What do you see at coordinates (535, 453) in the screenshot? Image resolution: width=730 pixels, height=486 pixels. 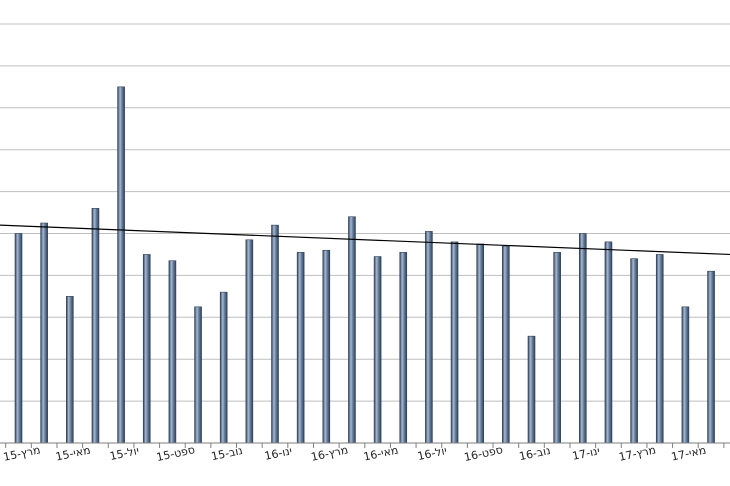 I see `x-tick-label: נוב-16` at bounding box center [535, 453].